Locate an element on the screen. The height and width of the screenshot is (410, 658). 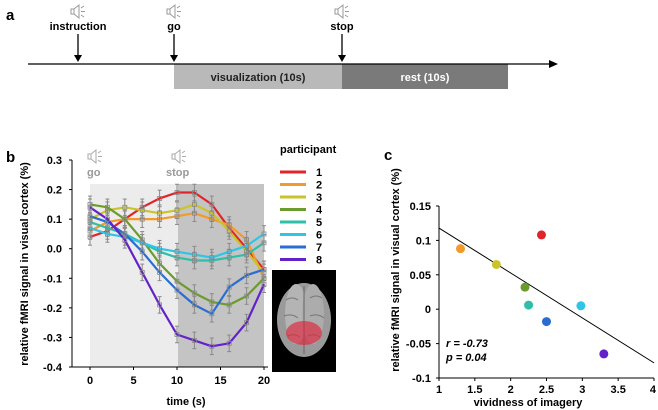
legend-label: 6 is located at coordinates (319, 236).